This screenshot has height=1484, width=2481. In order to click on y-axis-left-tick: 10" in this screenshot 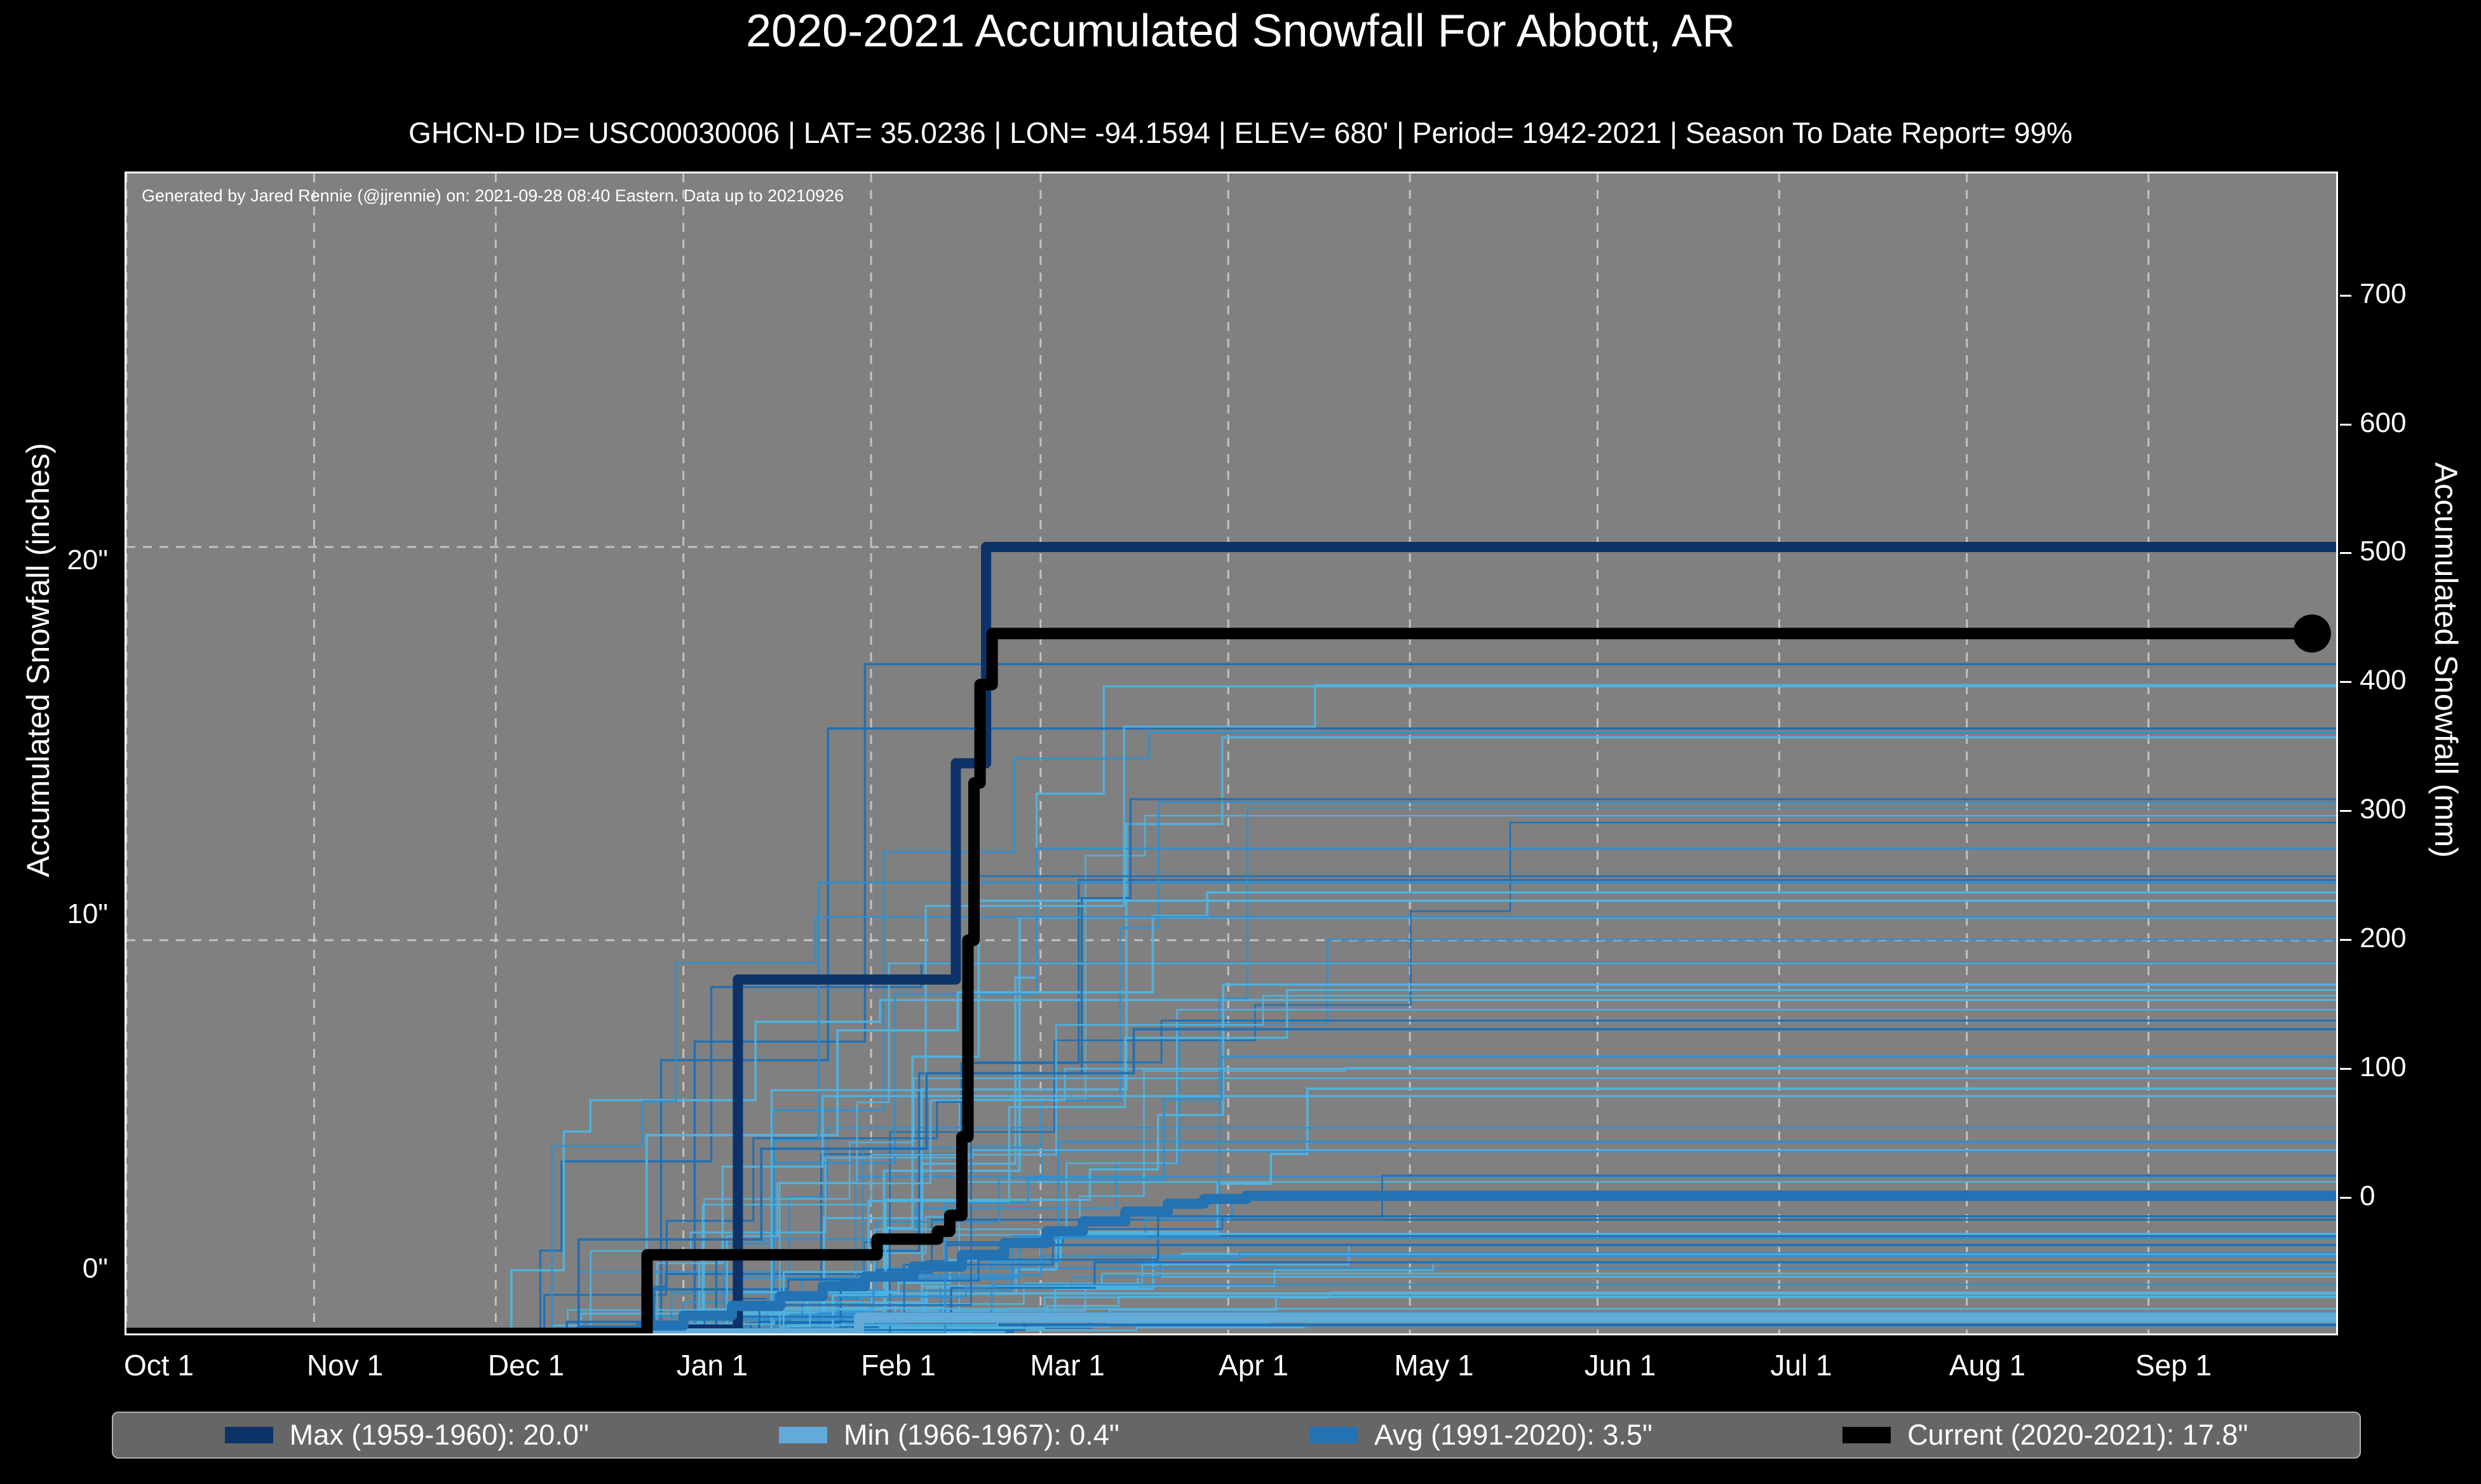, I will do `click(87, 913)`.